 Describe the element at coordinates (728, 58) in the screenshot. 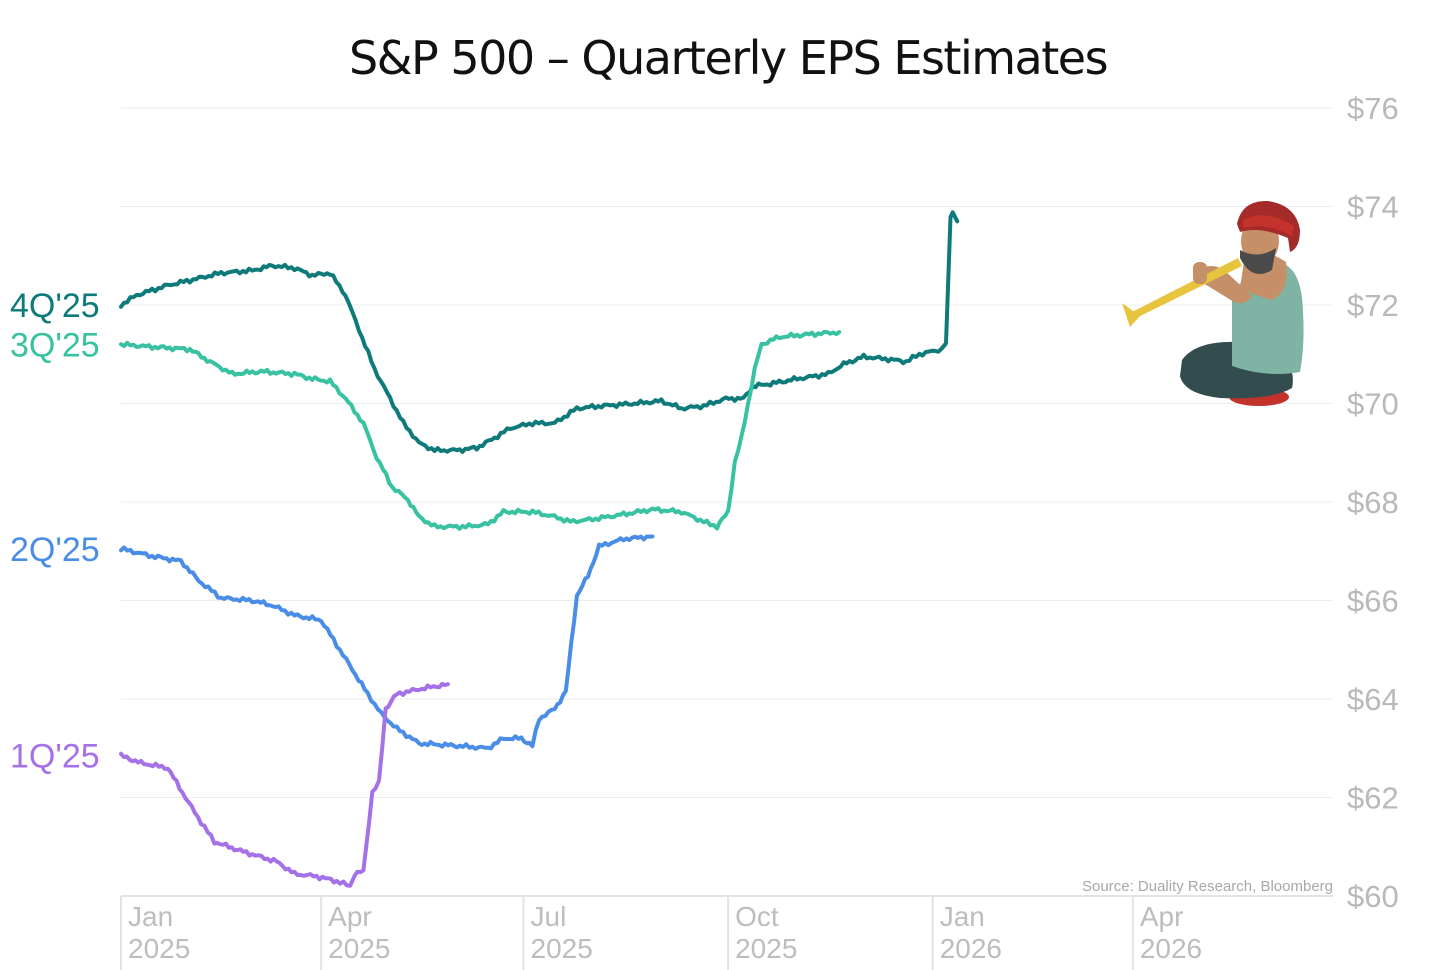

I see `chart-title: S&P 500 – Quarterly EPS Estimates` at that location.